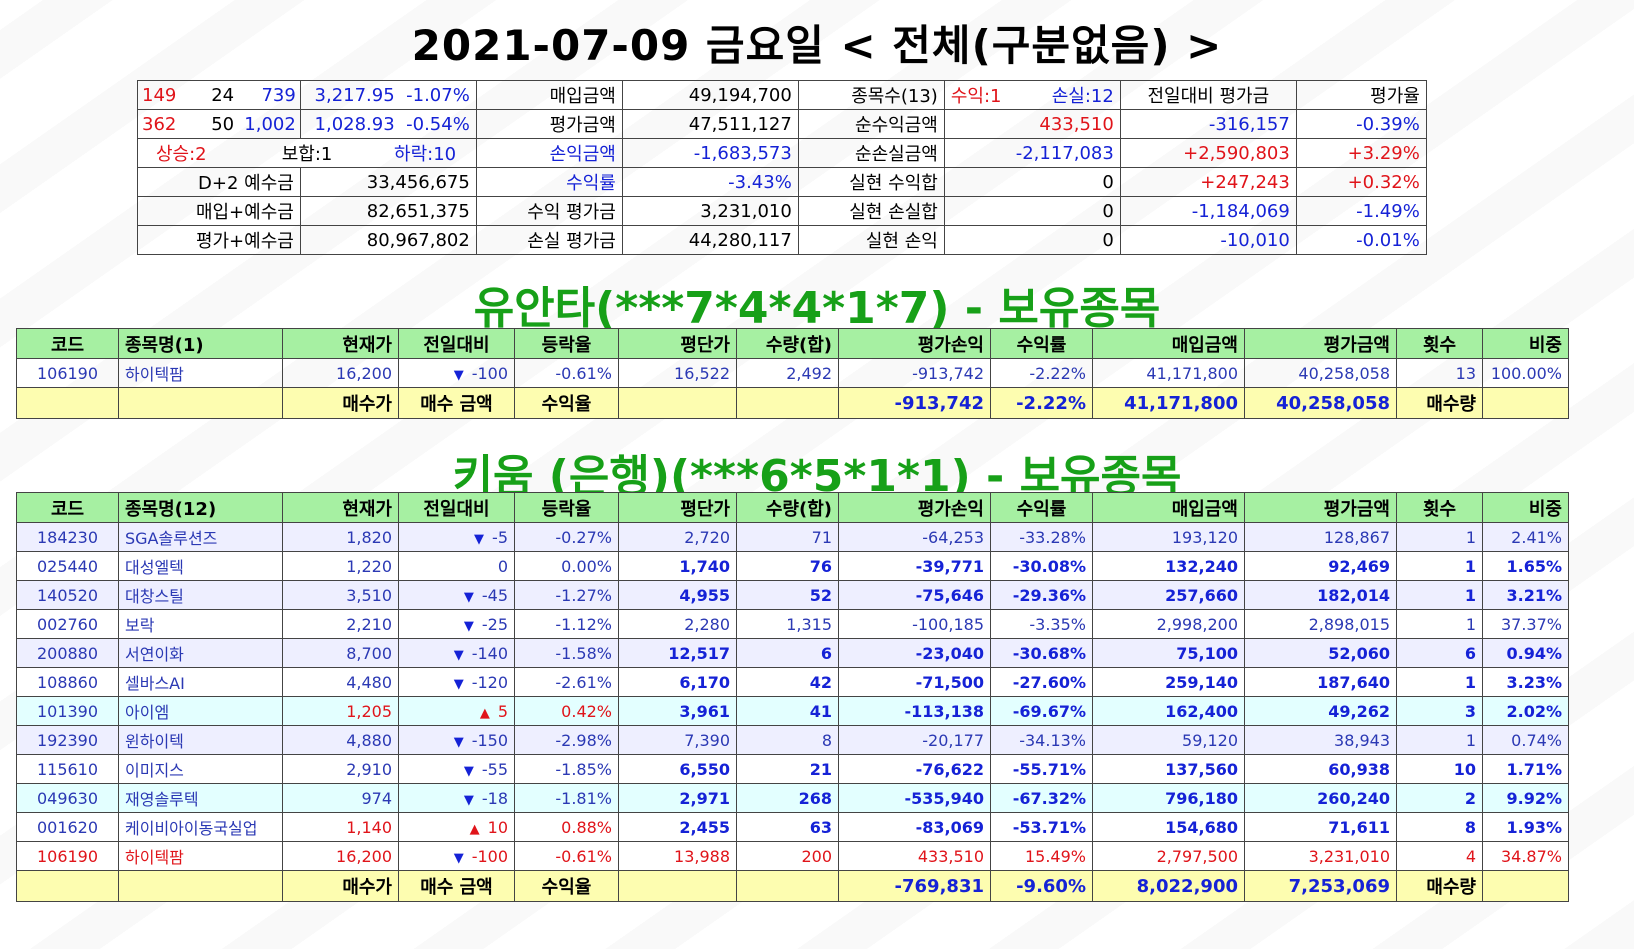 The image size is (1634, 949). I want to click on current-price: 1,205, so click(340, 711).